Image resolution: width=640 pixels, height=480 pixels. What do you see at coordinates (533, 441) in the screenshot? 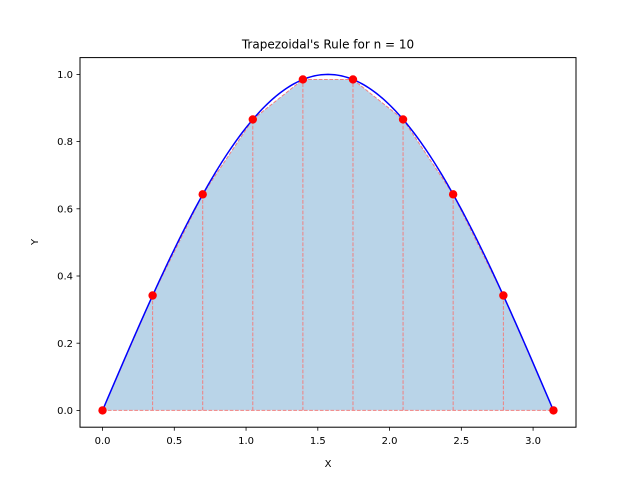
I see `x-tick-label: 3.0` at bounding box center [533, 441].